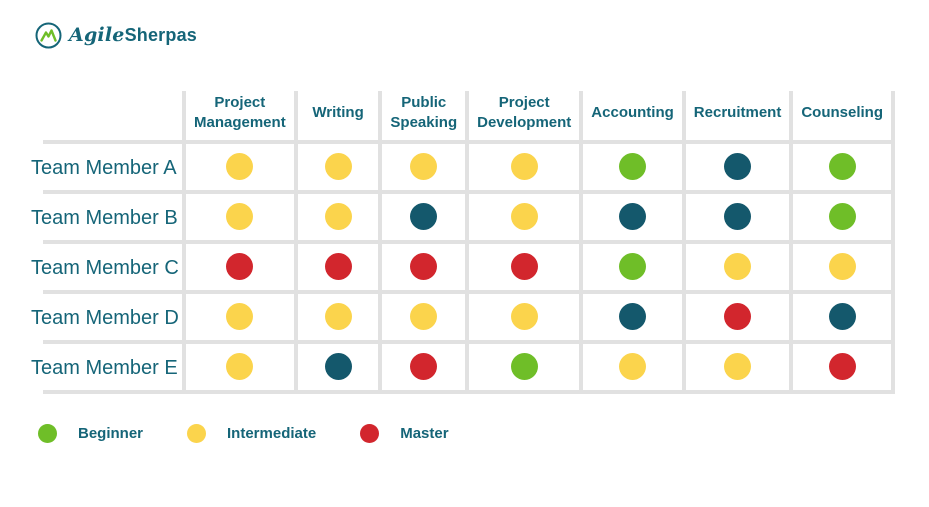 This screenshot has height=507, width=929. What do you see at coordinates (272, 433) in the screenshot?
I see `legend-label: Intermediate` at bounding box center [272, 433].